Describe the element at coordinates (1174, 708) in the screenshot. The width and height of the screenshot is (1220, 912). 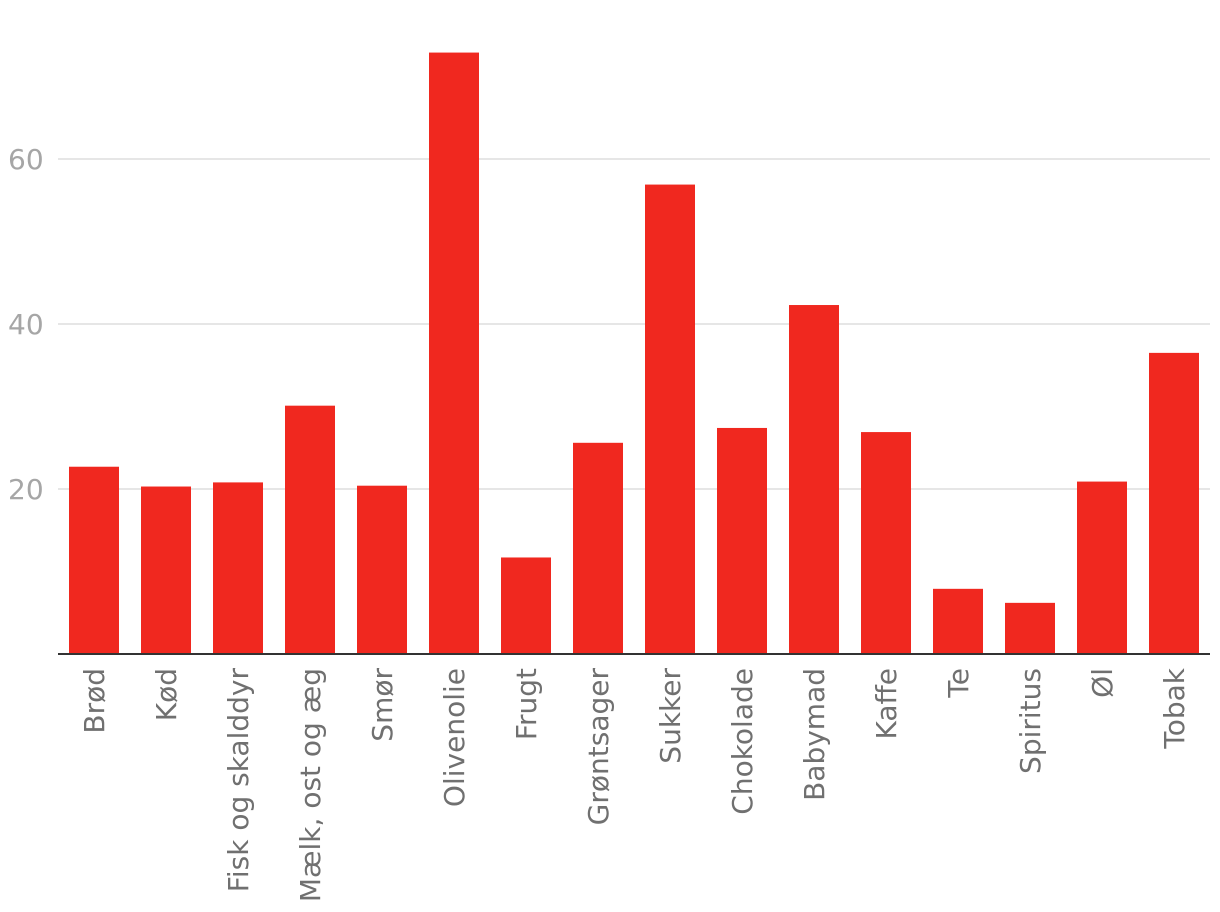
I see `x-tick-label: Tobak` at that location.